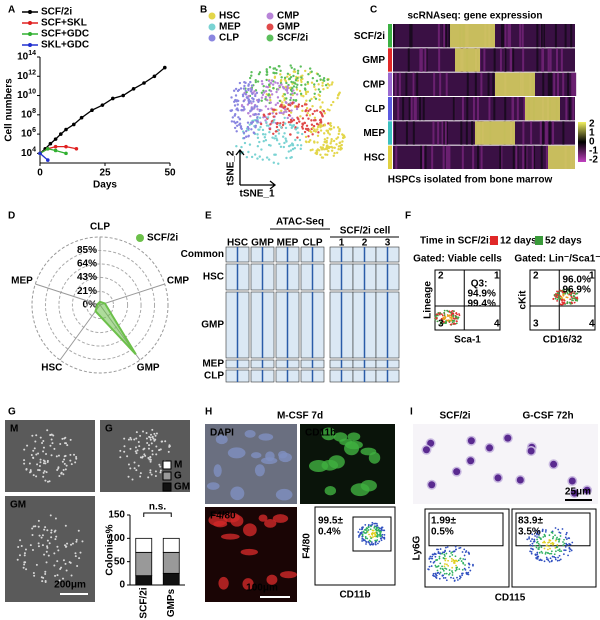 The image size is (600, 620). What do you see at coordinates (561, 157) in the screenshot?
I see `heatmap-block` at bounding box center [561, 157].